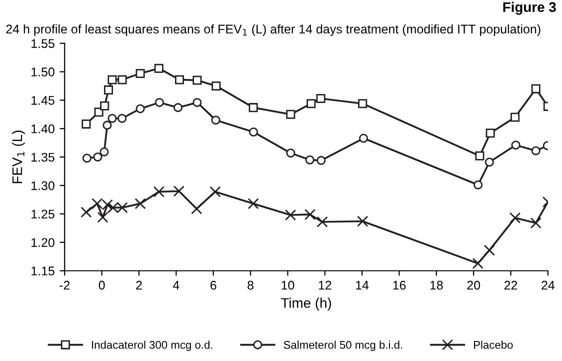 The height and width of the screenshot is (361, 562). Describe the element at coordinates (473, 285) in the screenshot. I see `x-tick-label: 20` at that location.